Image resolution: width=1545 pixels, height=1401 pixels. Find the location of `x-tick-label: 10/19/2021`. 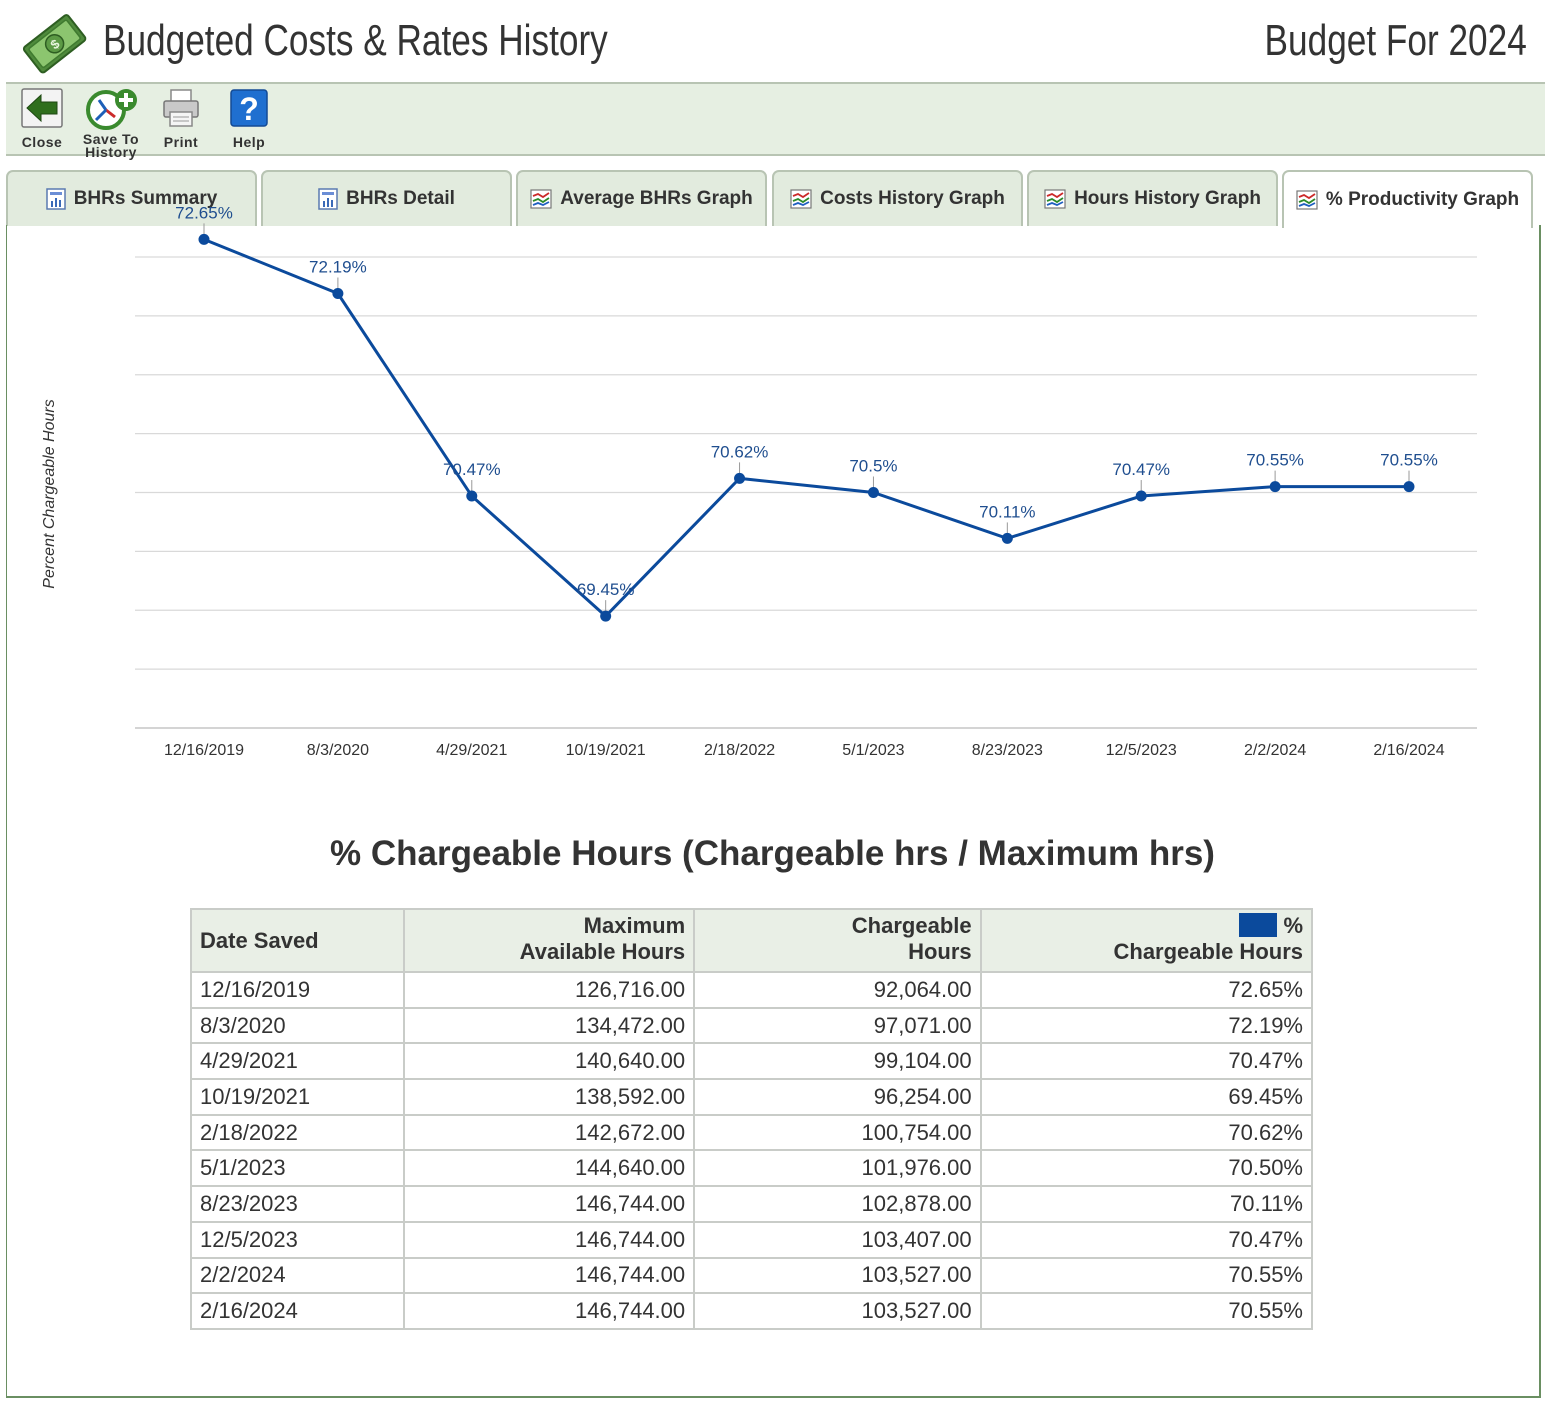

x-tick-label: 10/19/2021 is located at coordinates (606, 750).